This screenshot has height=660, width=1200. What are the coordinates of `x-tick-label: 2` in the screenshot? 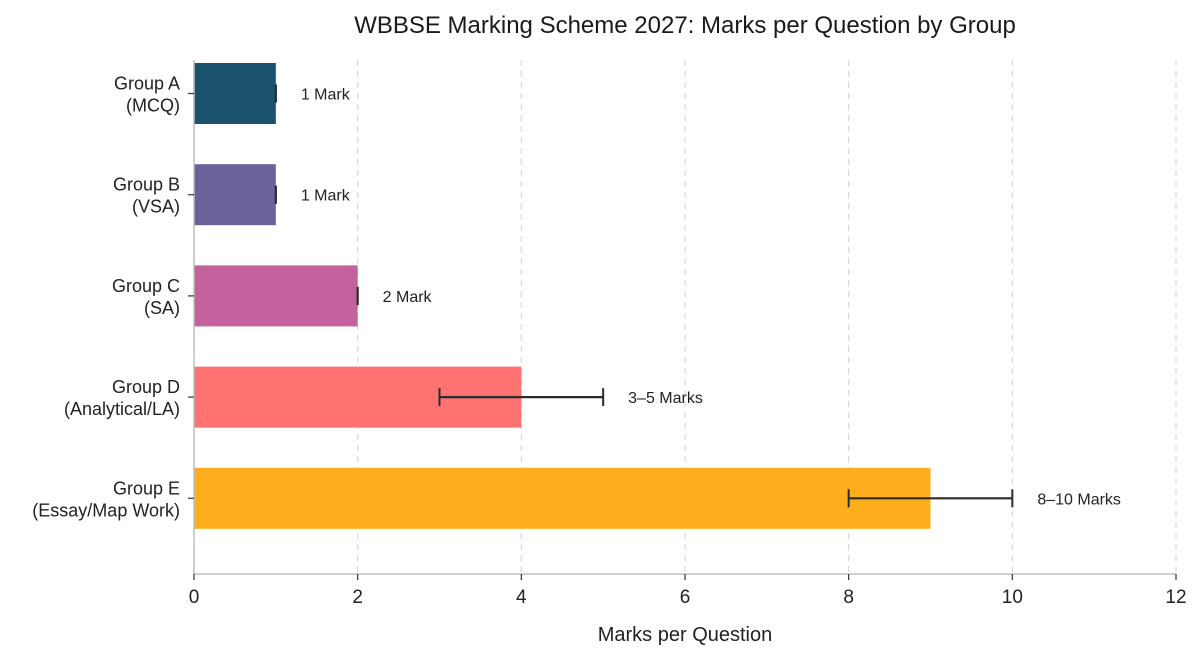 It's located at (357, 597).